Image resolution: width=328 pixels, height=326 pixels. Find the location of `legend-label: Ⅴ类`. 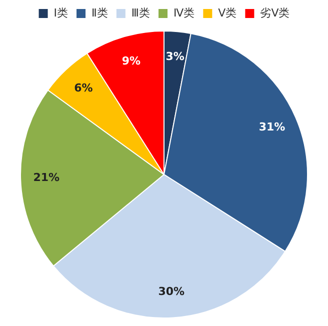

legend-label: Ⅴ类 is located at coordinates (227, 13).